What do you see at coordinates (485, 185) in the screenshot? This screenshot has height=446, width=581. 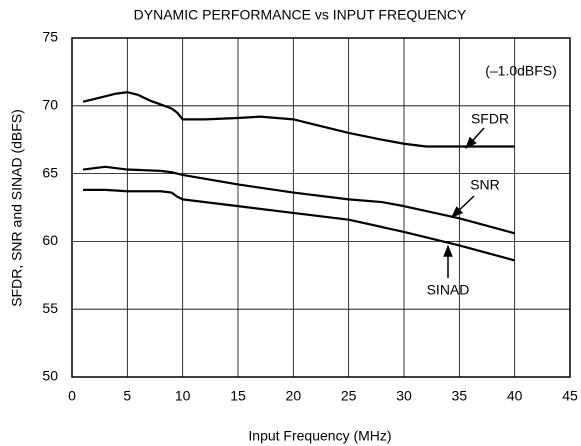 I see `series-label: SNR` at bounding box center [485, 185].